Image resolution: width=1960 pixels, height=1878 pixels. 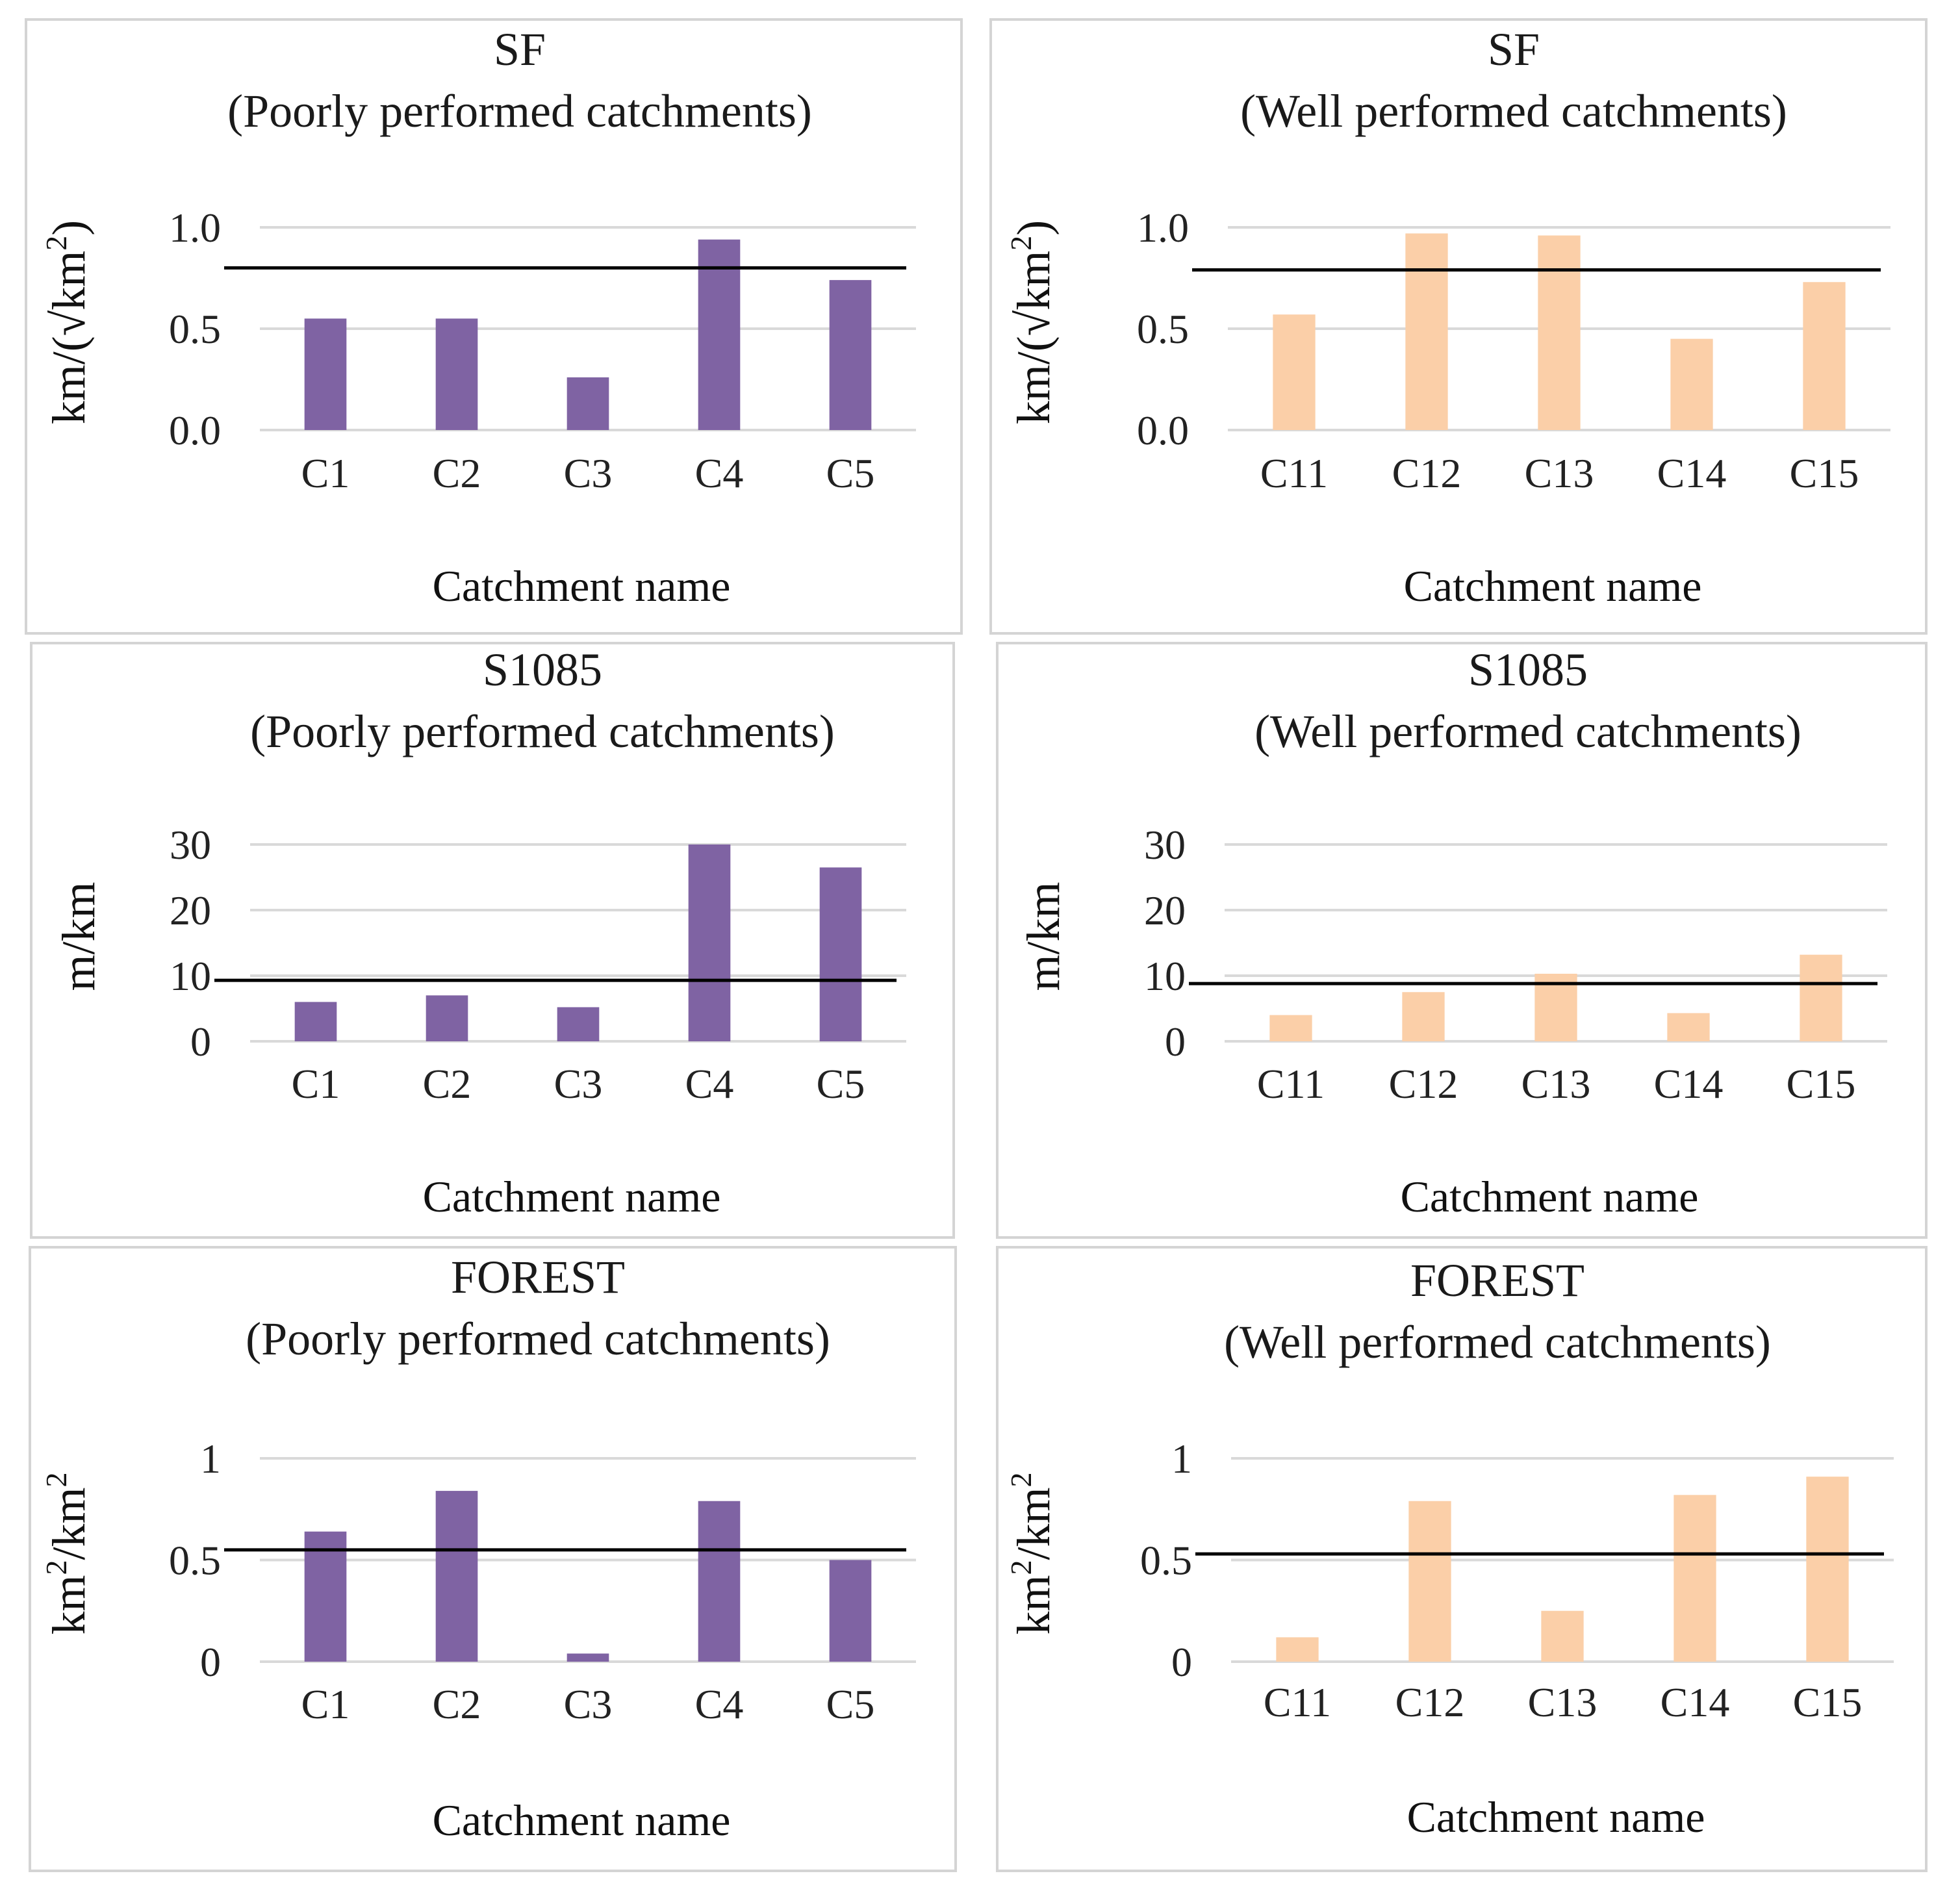 What do you see at coordinates (195, 228) in the screenshot?
I see `y-tick-label: 1.0` at bounding box center [195, 228].